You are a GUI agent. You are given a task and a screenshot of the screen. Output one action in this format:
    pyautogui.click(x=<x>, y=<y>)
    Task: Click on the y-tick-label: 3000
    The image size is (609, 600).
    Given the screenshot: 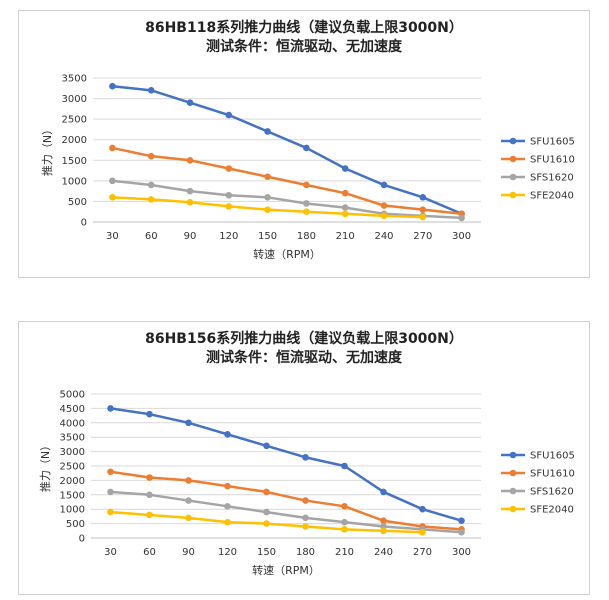 What is the action you would take?
    pyautogui.click(x=72, y=452)
    